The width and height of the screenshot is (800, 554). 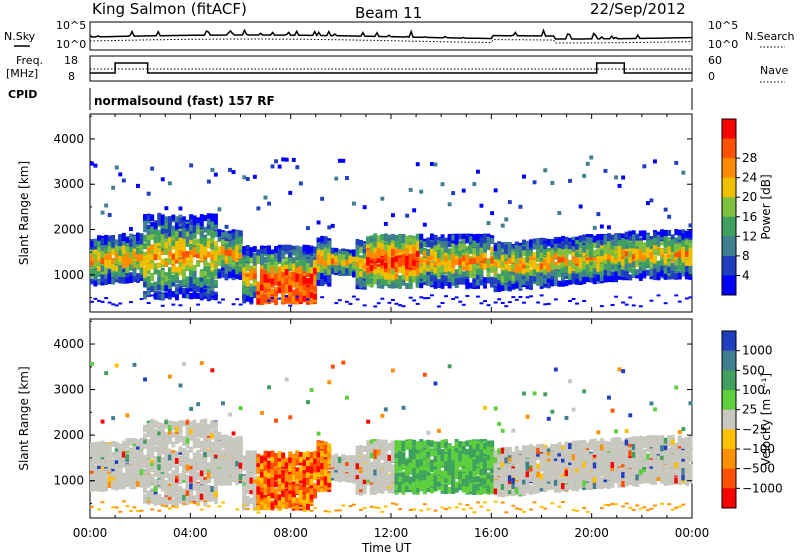 I want to click on colorbar-tick-label: 16, so click(x=749, y=217).